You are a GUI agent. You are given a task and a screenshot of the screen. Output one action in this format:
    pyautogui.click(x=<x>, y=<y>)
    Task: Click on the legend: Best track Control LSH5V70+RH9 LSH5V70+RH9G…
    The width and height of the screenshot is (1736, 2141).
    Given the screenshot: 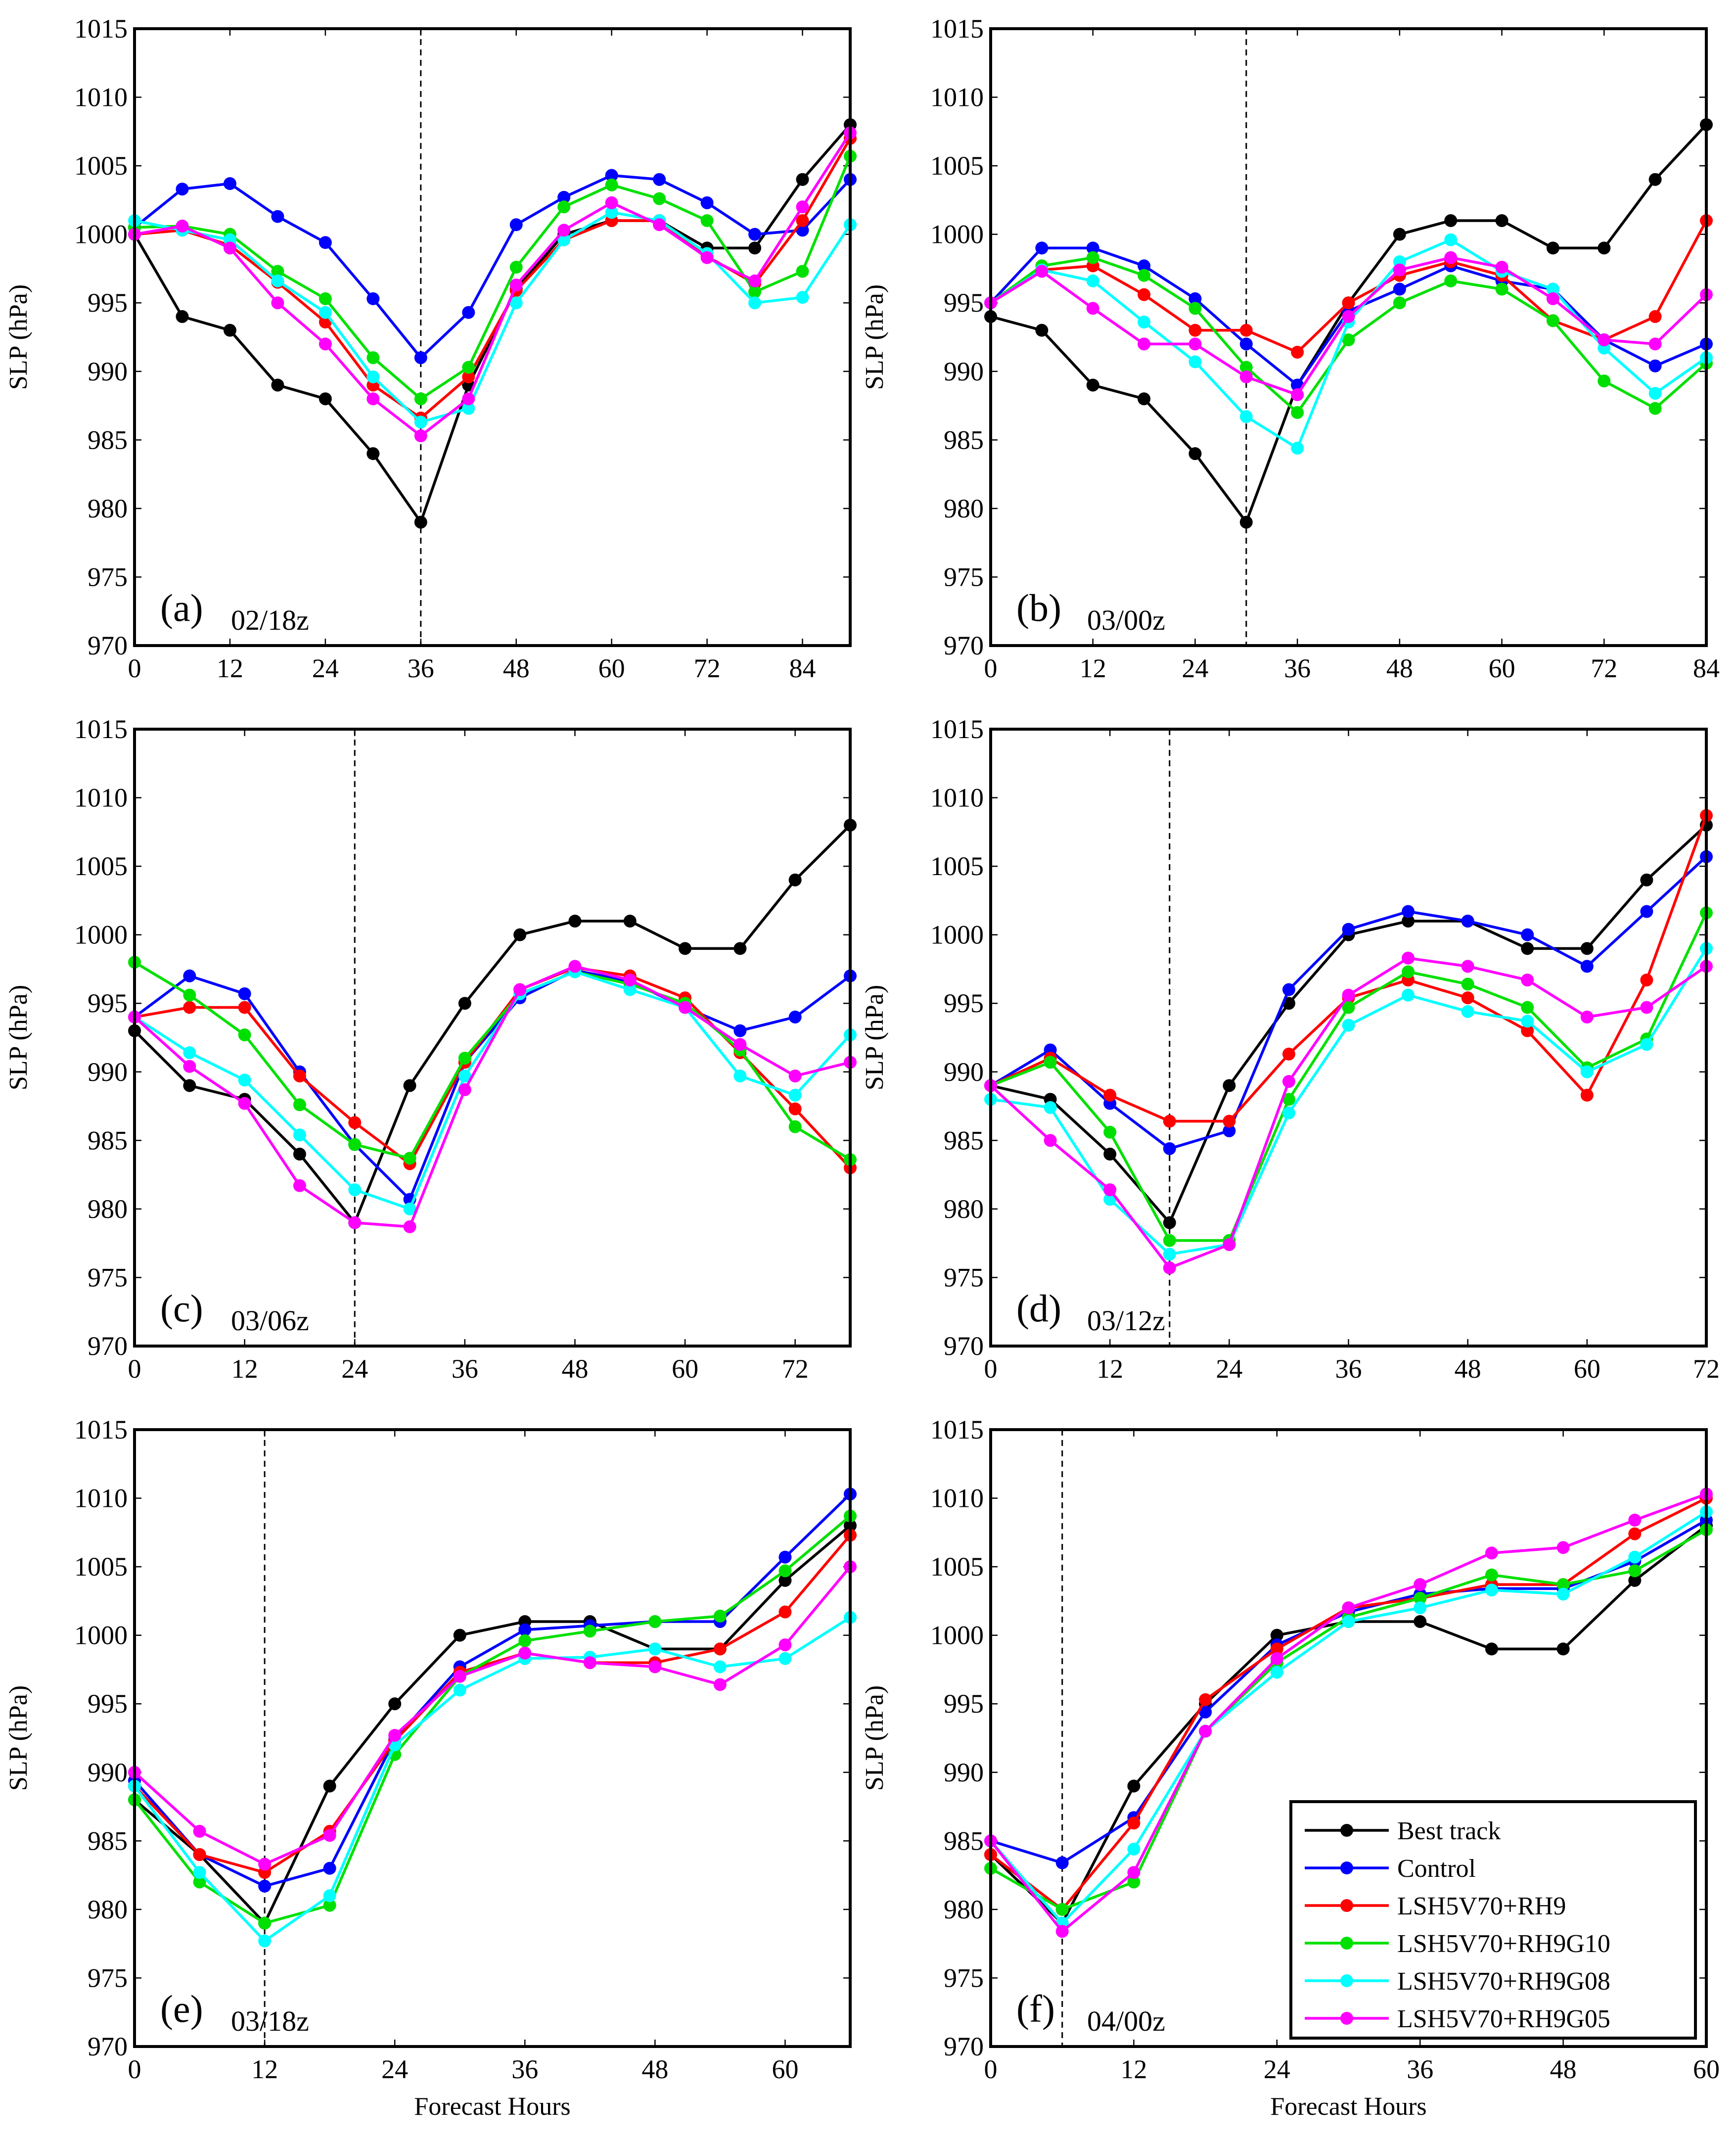 What is the action you would take?
    pyautogui.click(x=1493, y=1920)
    